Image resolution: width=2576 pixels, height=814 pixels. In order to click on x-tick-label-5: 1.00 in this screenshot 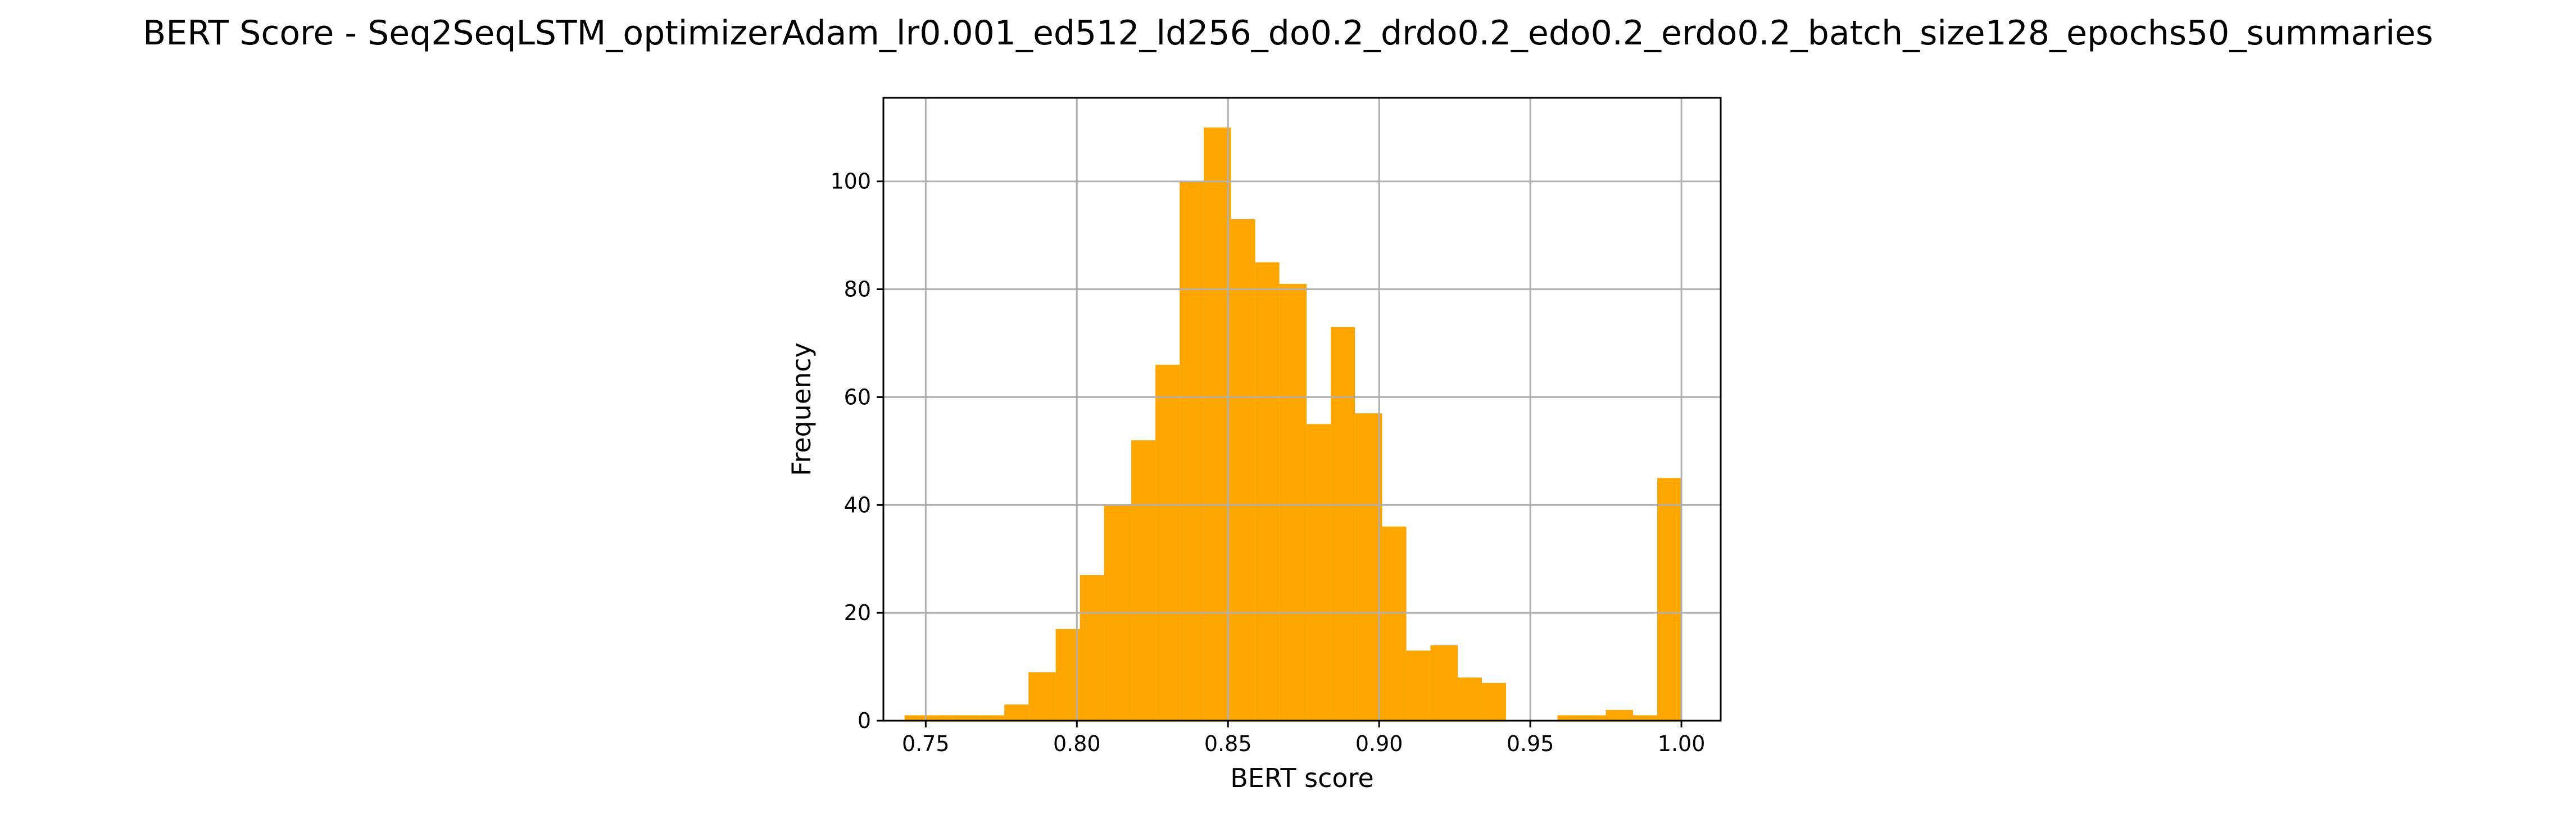, I will do `click(1682, 744)`.